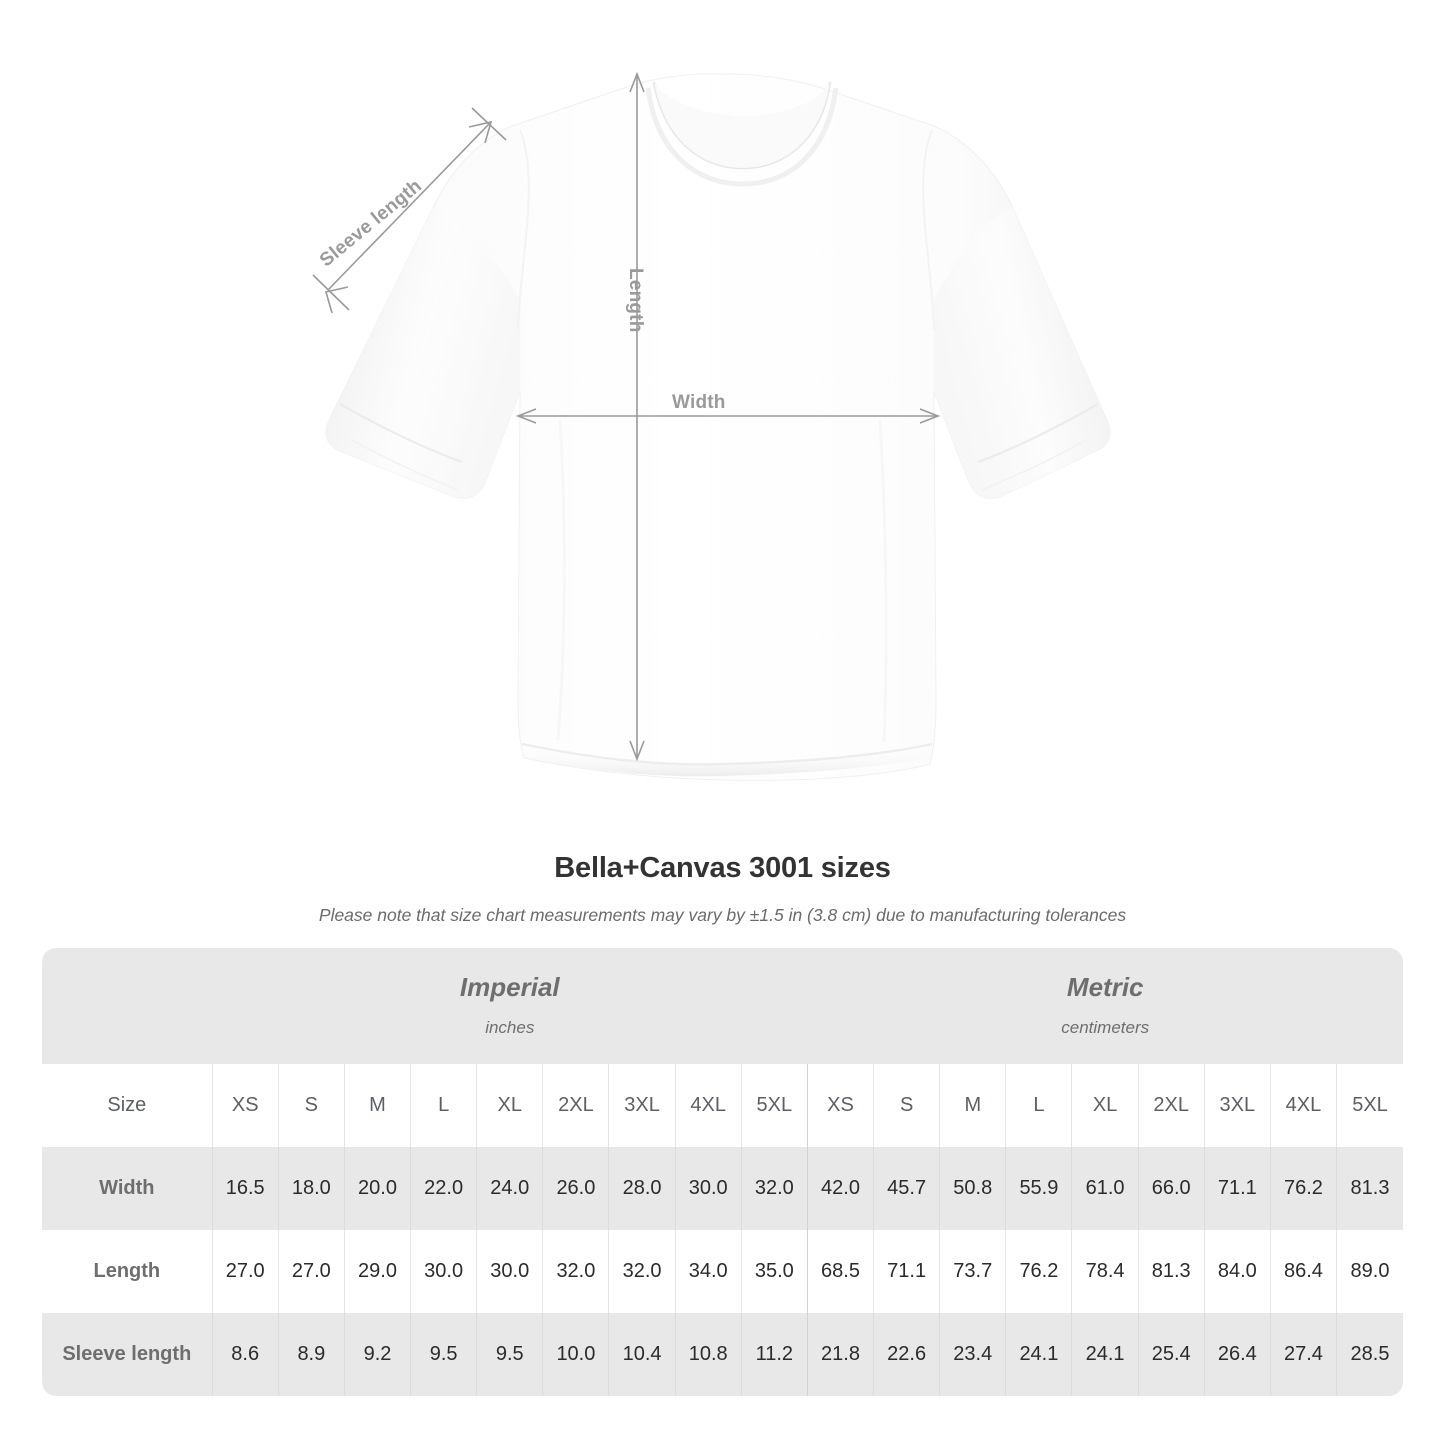  I want to click on cell-length-imperial-4xl: 34.0, so click(708, 1271).